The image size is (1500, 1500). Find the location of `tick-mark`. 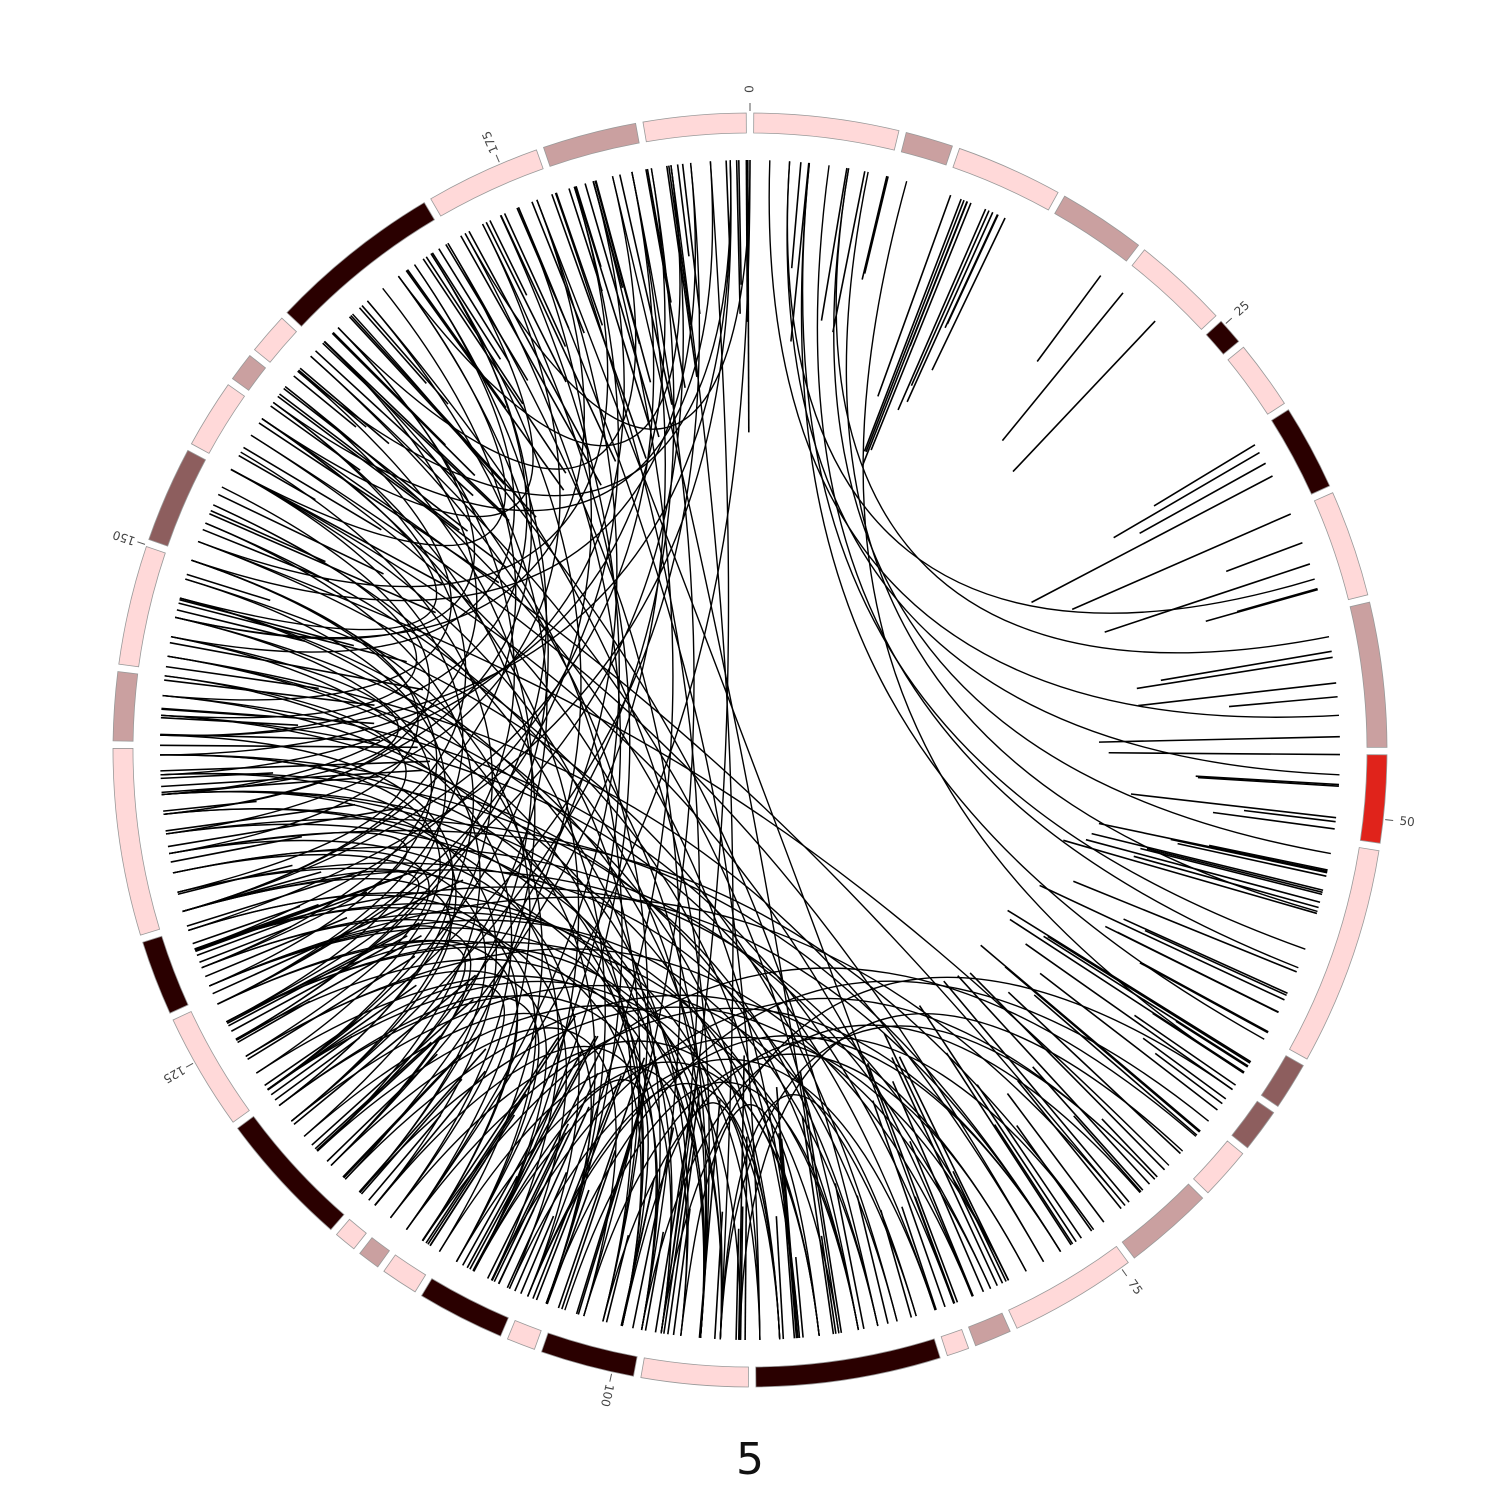

tick-mark is located at coordinates (1124, 1273).